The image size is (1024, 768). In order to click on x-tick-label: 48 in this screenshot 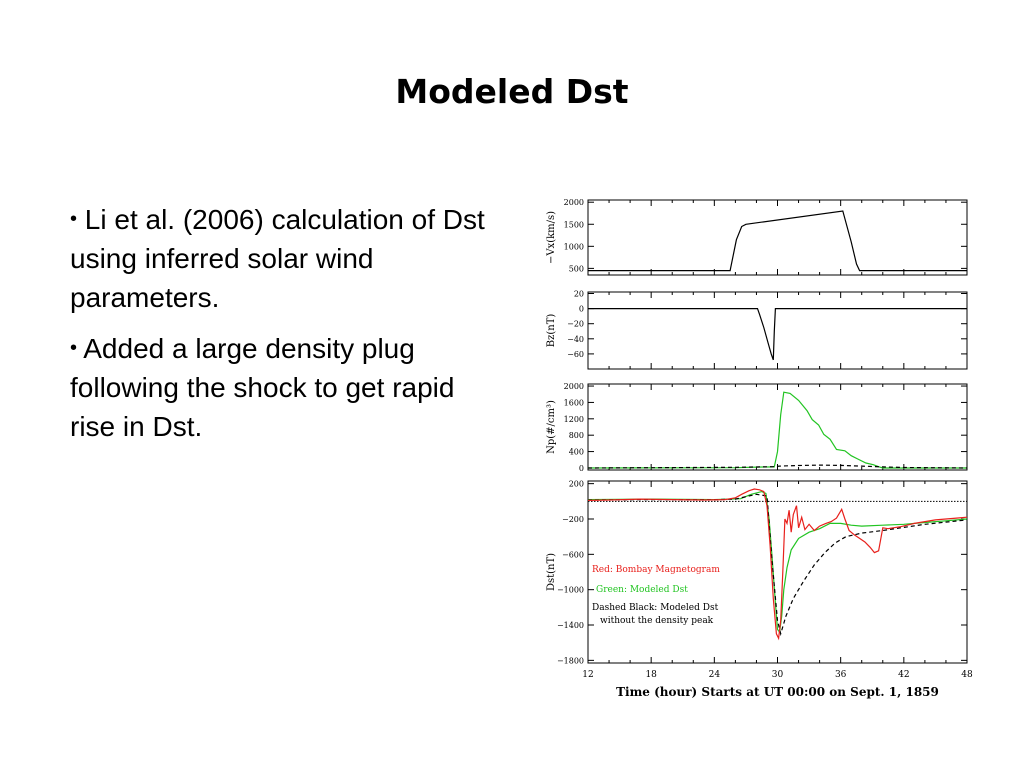, I will do `click(967, 675)`.